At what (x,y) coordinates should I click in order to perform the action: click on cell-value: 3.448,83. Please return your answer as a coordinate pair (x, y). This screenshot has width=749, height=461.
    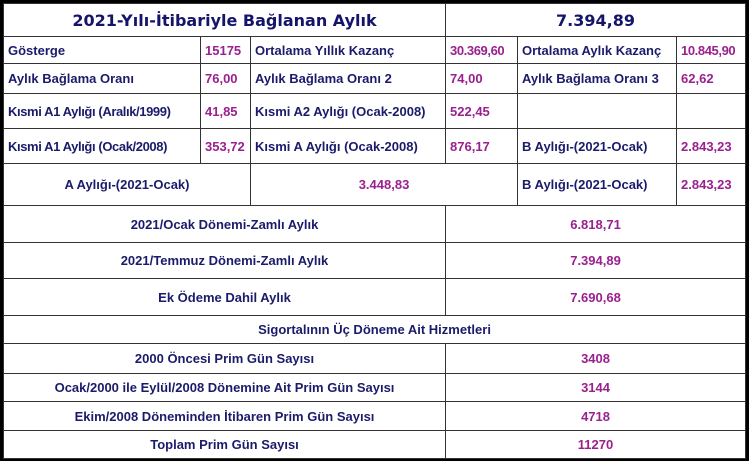
    Looking at the image, I should click on (384, 184).